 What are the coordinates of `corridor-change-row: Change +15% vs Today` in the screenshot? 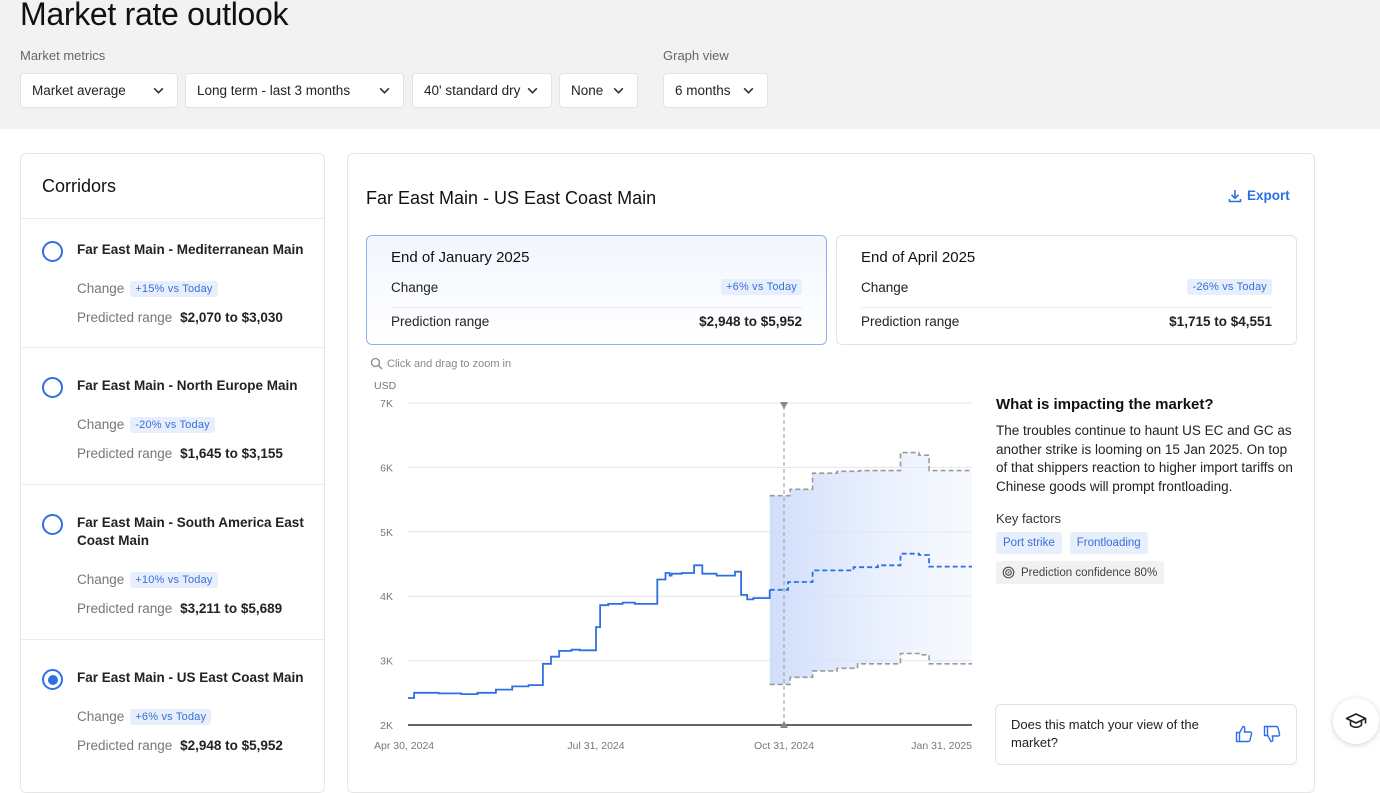 It's located at (147, 289).